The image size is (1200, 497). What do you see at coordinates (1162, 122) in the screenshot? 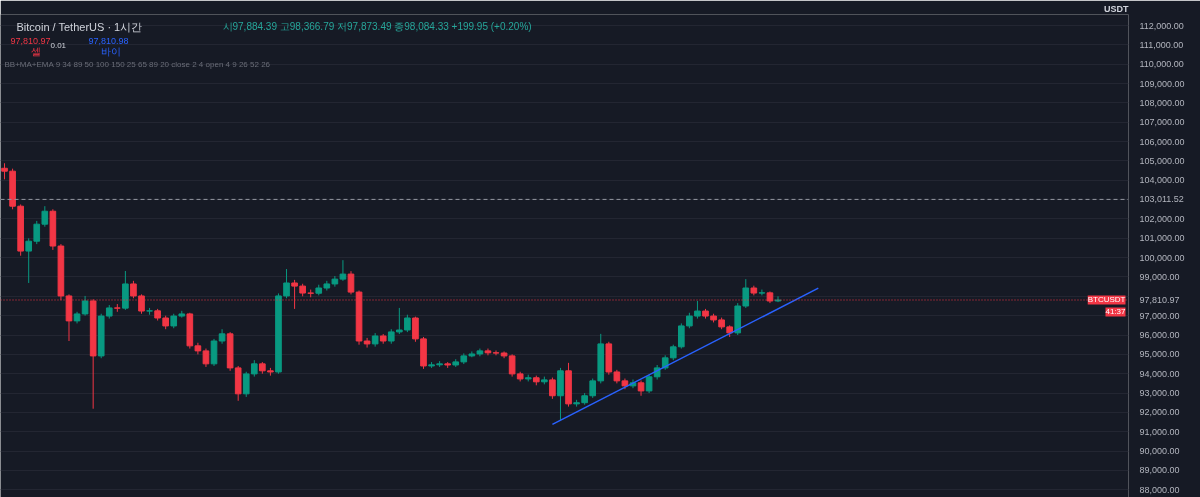
I see `y-tick-label: 107,000.00` at bounding box center [1162, 122].